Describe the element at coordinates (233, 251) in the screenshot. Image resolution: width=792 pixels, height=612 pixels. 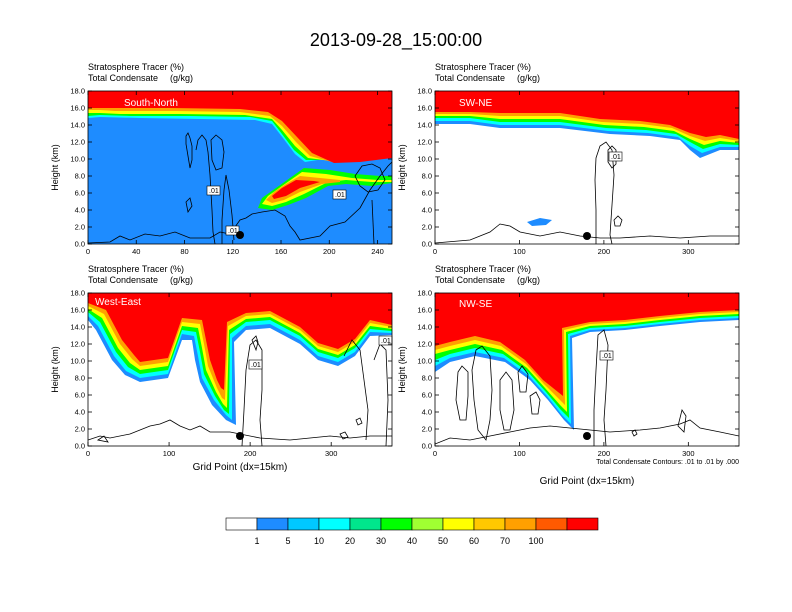
I see `x-tick-label: 120` at that location.